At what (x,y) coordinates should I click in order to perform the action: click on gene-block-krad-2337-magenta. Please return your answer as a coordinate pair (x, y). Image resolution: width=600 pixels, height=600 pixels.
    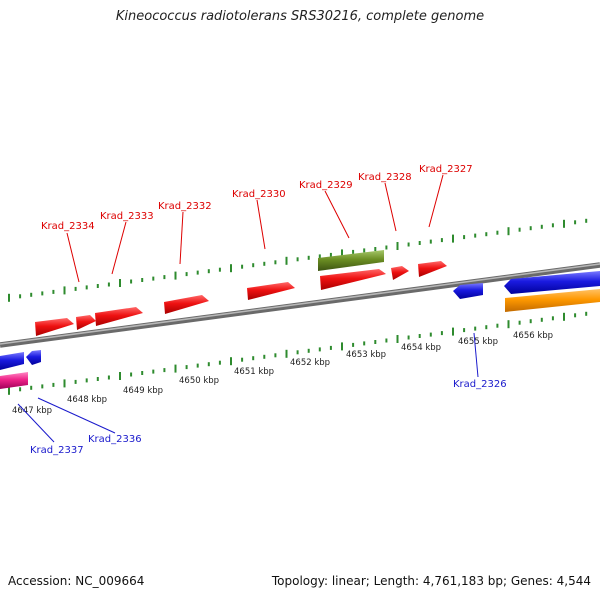
    Looking at the image, I should click on (14, 380).